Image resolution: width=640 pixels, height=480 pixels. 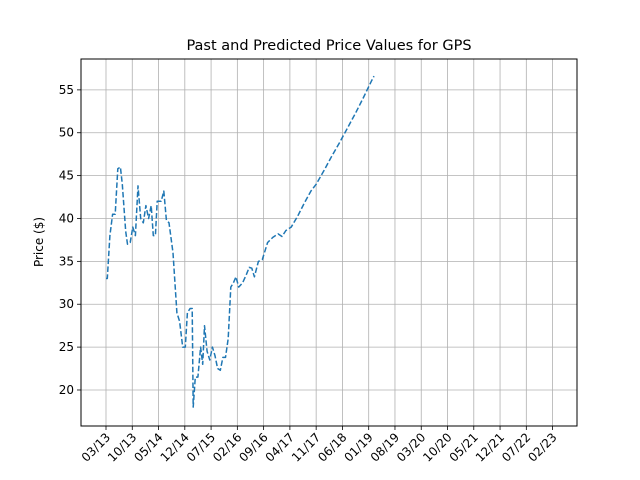 What do you see at coordinates (122, 447) in the screenshot?
I see `x-tick-label: 10/13` at bounding box center [122, 447].